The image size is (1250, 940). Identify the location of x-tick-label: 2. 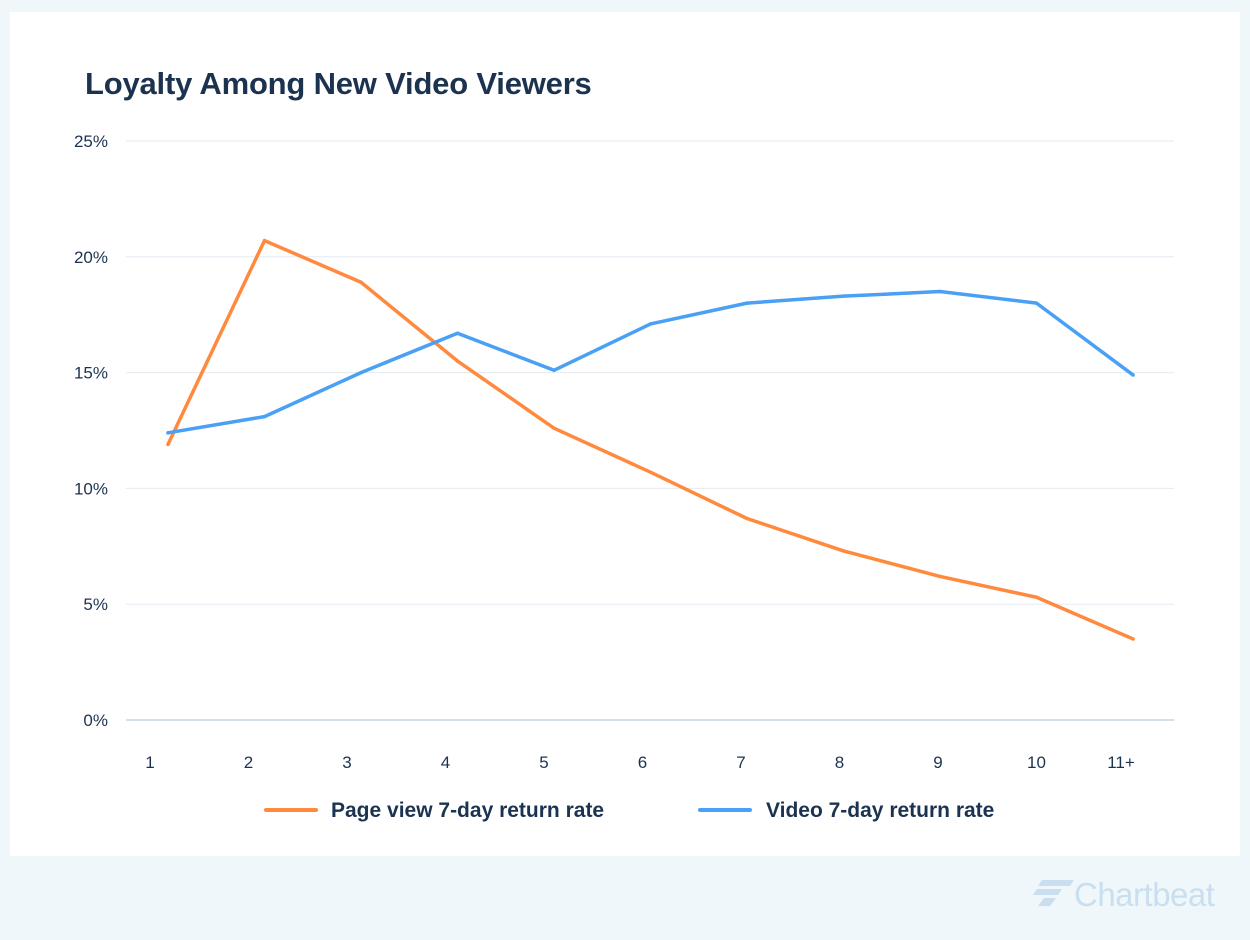
(248, 762).